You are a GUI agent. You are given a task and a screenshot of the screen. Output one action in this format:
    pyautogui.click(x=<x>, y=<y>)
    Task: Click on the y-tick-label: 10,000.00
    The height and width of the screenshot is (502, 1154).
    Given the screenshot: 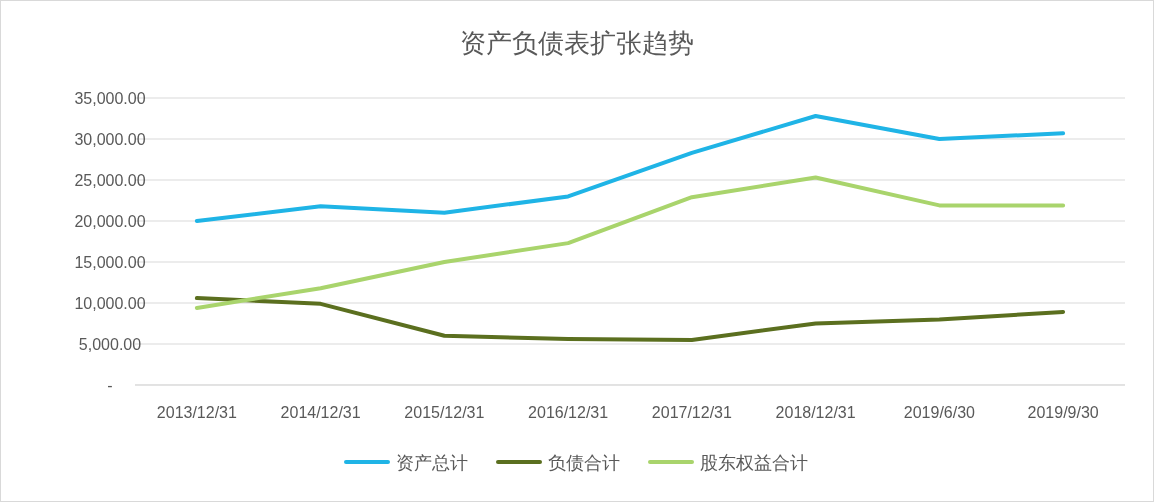 What is the action you would take?
    pyautogui.click(x=110, y=303)
    